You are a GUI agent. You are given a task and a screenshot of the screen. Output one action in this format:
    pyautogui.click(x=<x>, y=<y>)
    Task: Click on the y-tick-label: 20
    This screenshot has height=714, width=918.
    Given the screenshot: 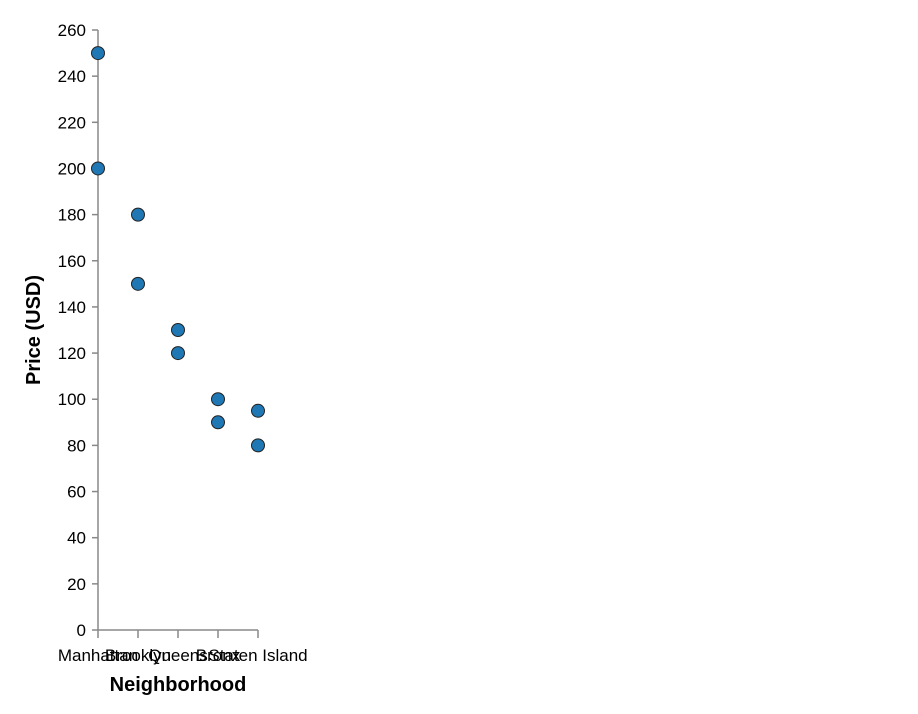 What is the action you would take?
    pyautogui.click(x=76, y=584)
    